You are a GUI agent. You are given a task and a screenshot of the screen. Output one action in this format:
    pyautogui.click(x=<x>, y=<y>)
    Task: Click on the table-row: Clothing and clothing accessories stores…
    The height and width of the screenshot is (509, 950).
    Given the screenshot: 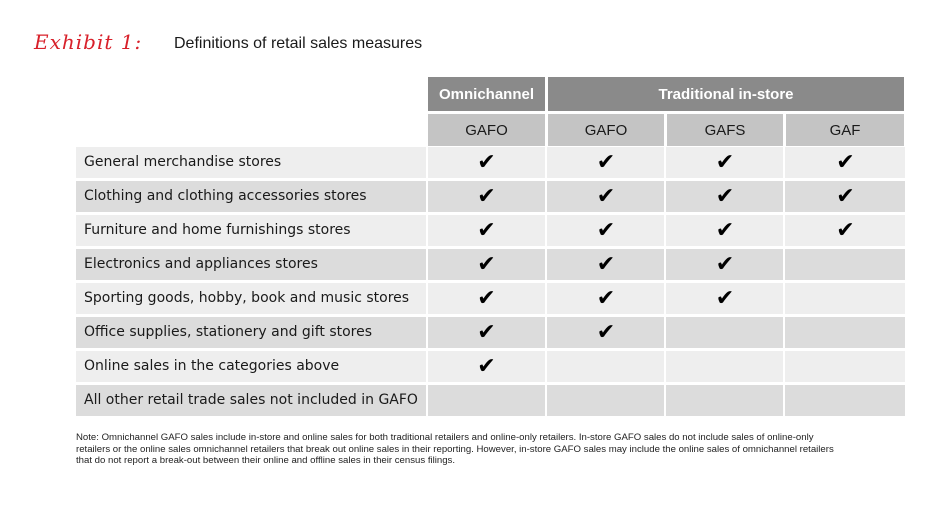 What is the action you would take?
    pyautogui.click(x=490, y=196)
    